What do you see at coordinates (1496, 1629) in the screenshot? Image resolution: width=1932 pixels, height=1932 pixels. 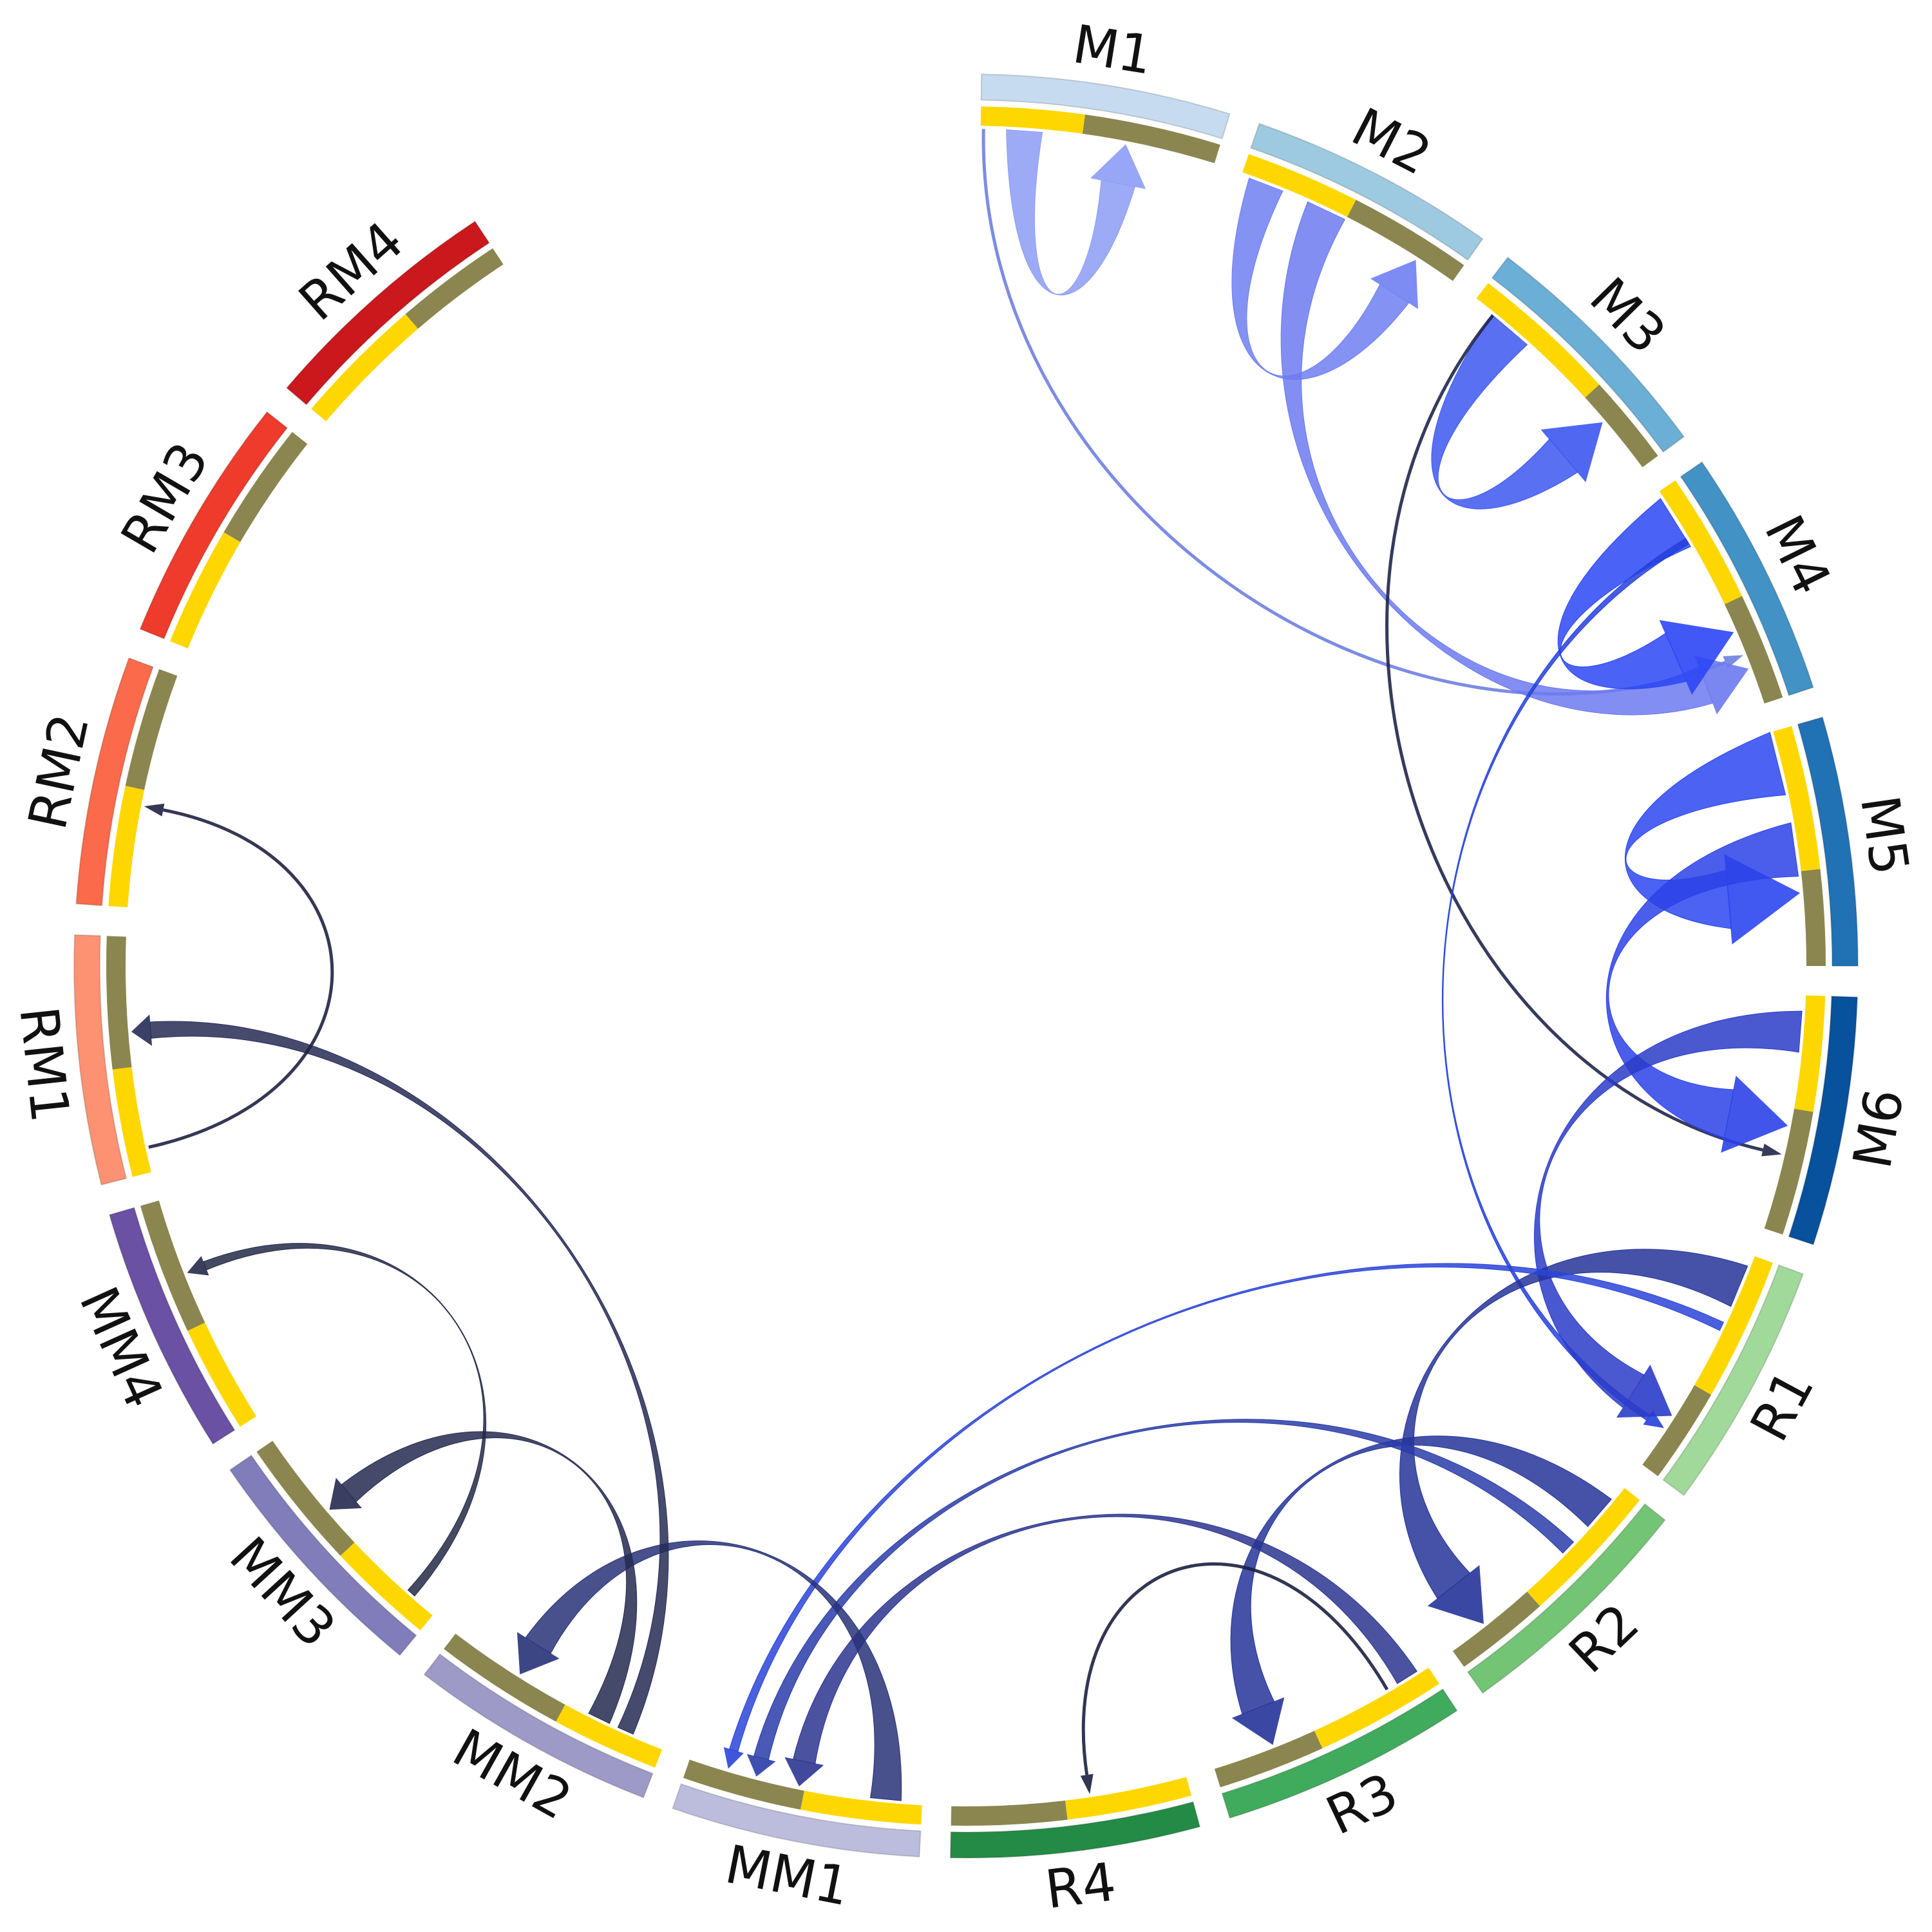 I see `segment-r2-in-track` at bounding box center [1496, 1629].